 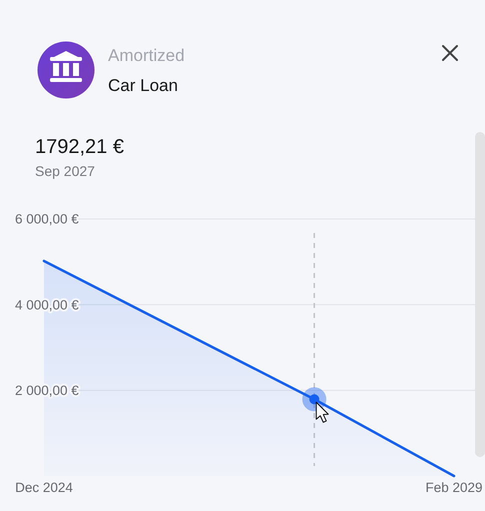 What do you see at coordinates (143, 85) in the screenshot?
I see `chart-subtitle: Car Loan` at bounding box center [143, 85].